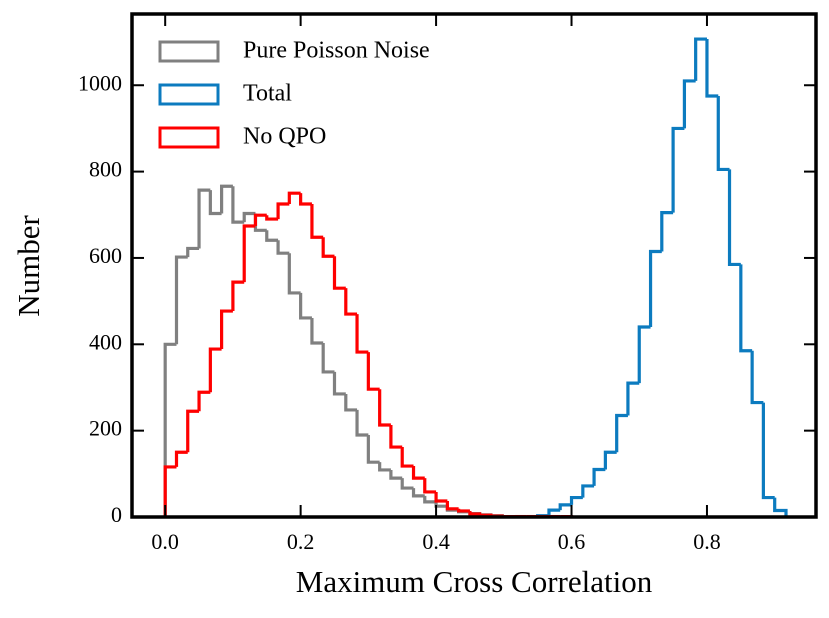 This screenshot has height=618, width=829. I want to click on legend-label: Pure Poisson Noise, so click(336, 51).